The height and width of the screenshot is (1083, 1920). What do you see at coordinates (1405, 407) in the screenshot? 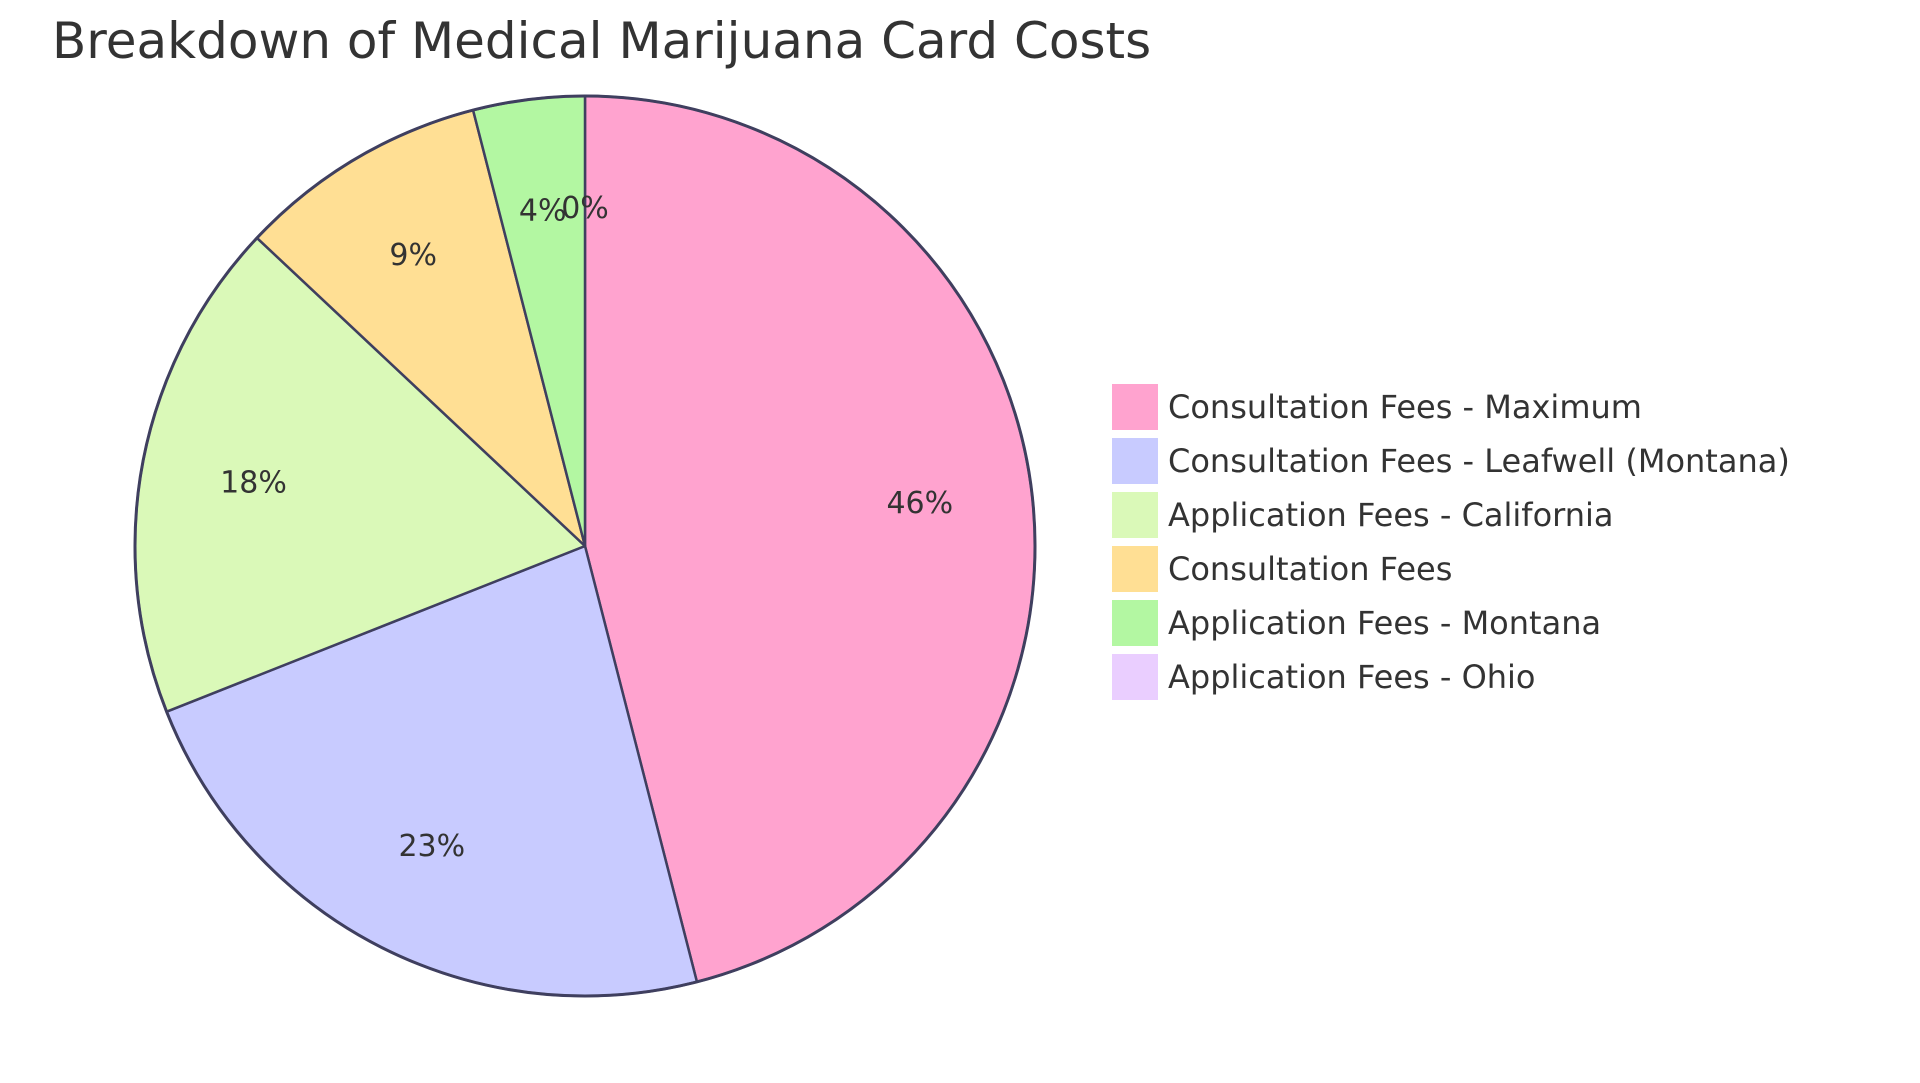
I see `legend-label: Consultation Fees - Maximum` at bounding box center [1405, 407].